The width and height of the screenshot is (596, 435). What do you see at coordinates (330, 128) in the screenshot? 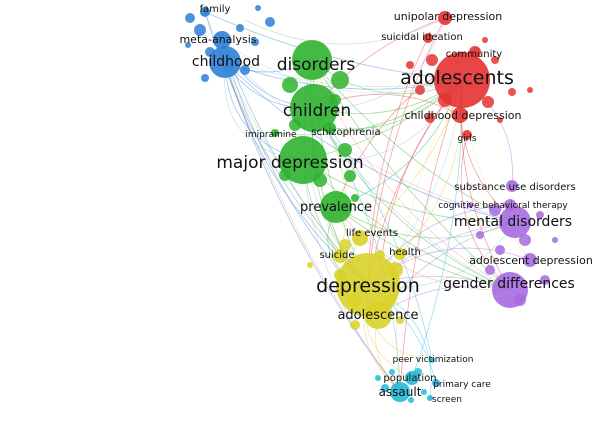
I see `node-schizophrenia` at bounding box center [330, 128].